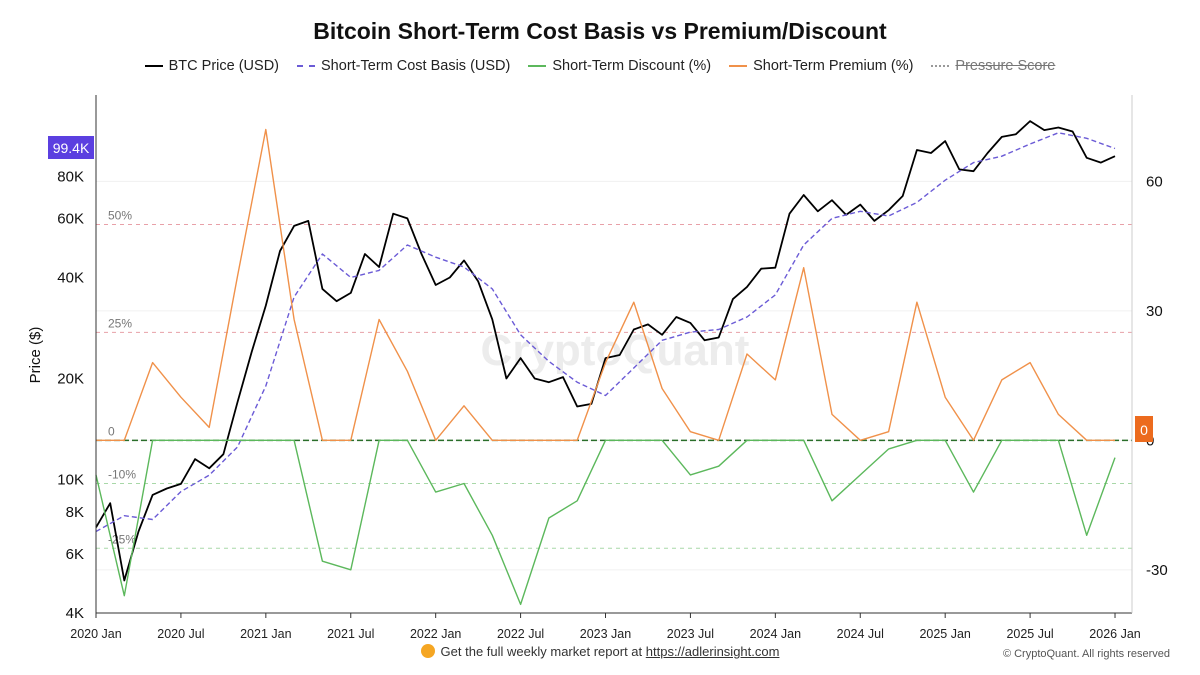  I want to click on legend-swatch-pressure-score, so click(940, 66).